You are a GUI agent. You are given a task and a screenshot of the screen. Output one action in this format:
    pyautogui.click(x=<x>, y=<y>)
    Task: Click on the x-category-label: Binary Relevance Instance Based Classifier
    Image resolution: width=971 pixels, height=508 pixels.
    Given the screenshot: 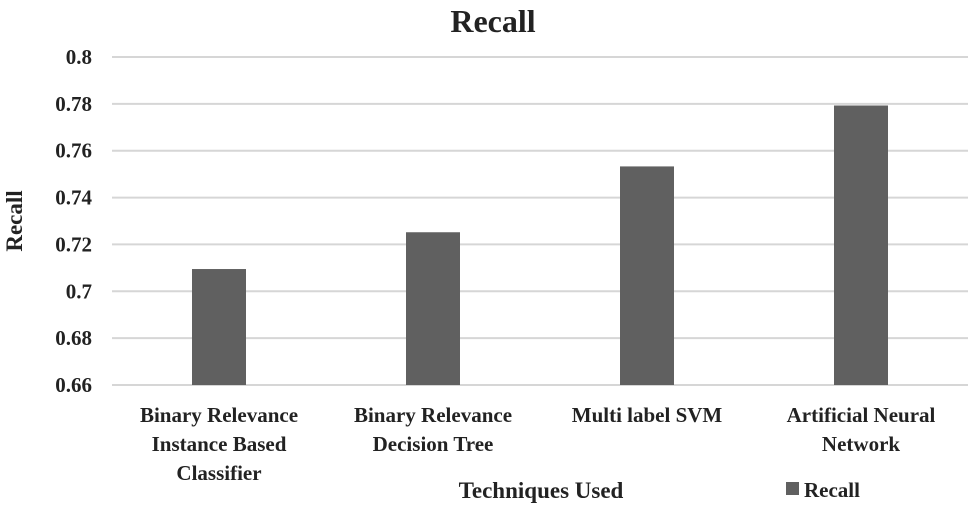 What is the action you would take?
    pyautogui.click(x=219, y=444)
    